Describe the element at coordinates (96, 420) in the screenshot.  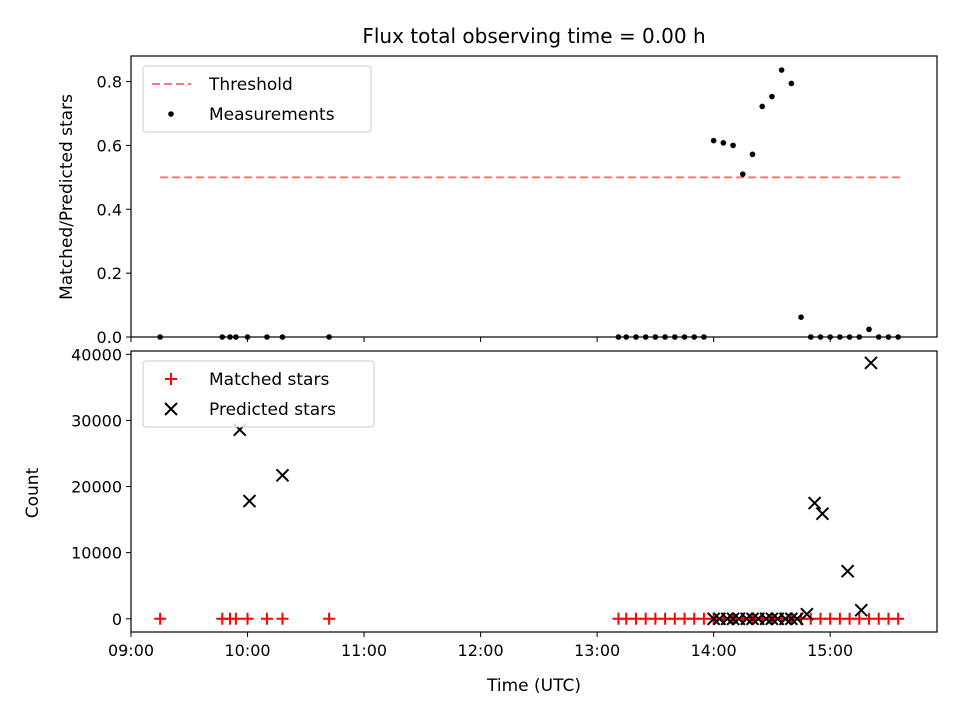
I see `bottom-ytick-label: 30000` at that location.